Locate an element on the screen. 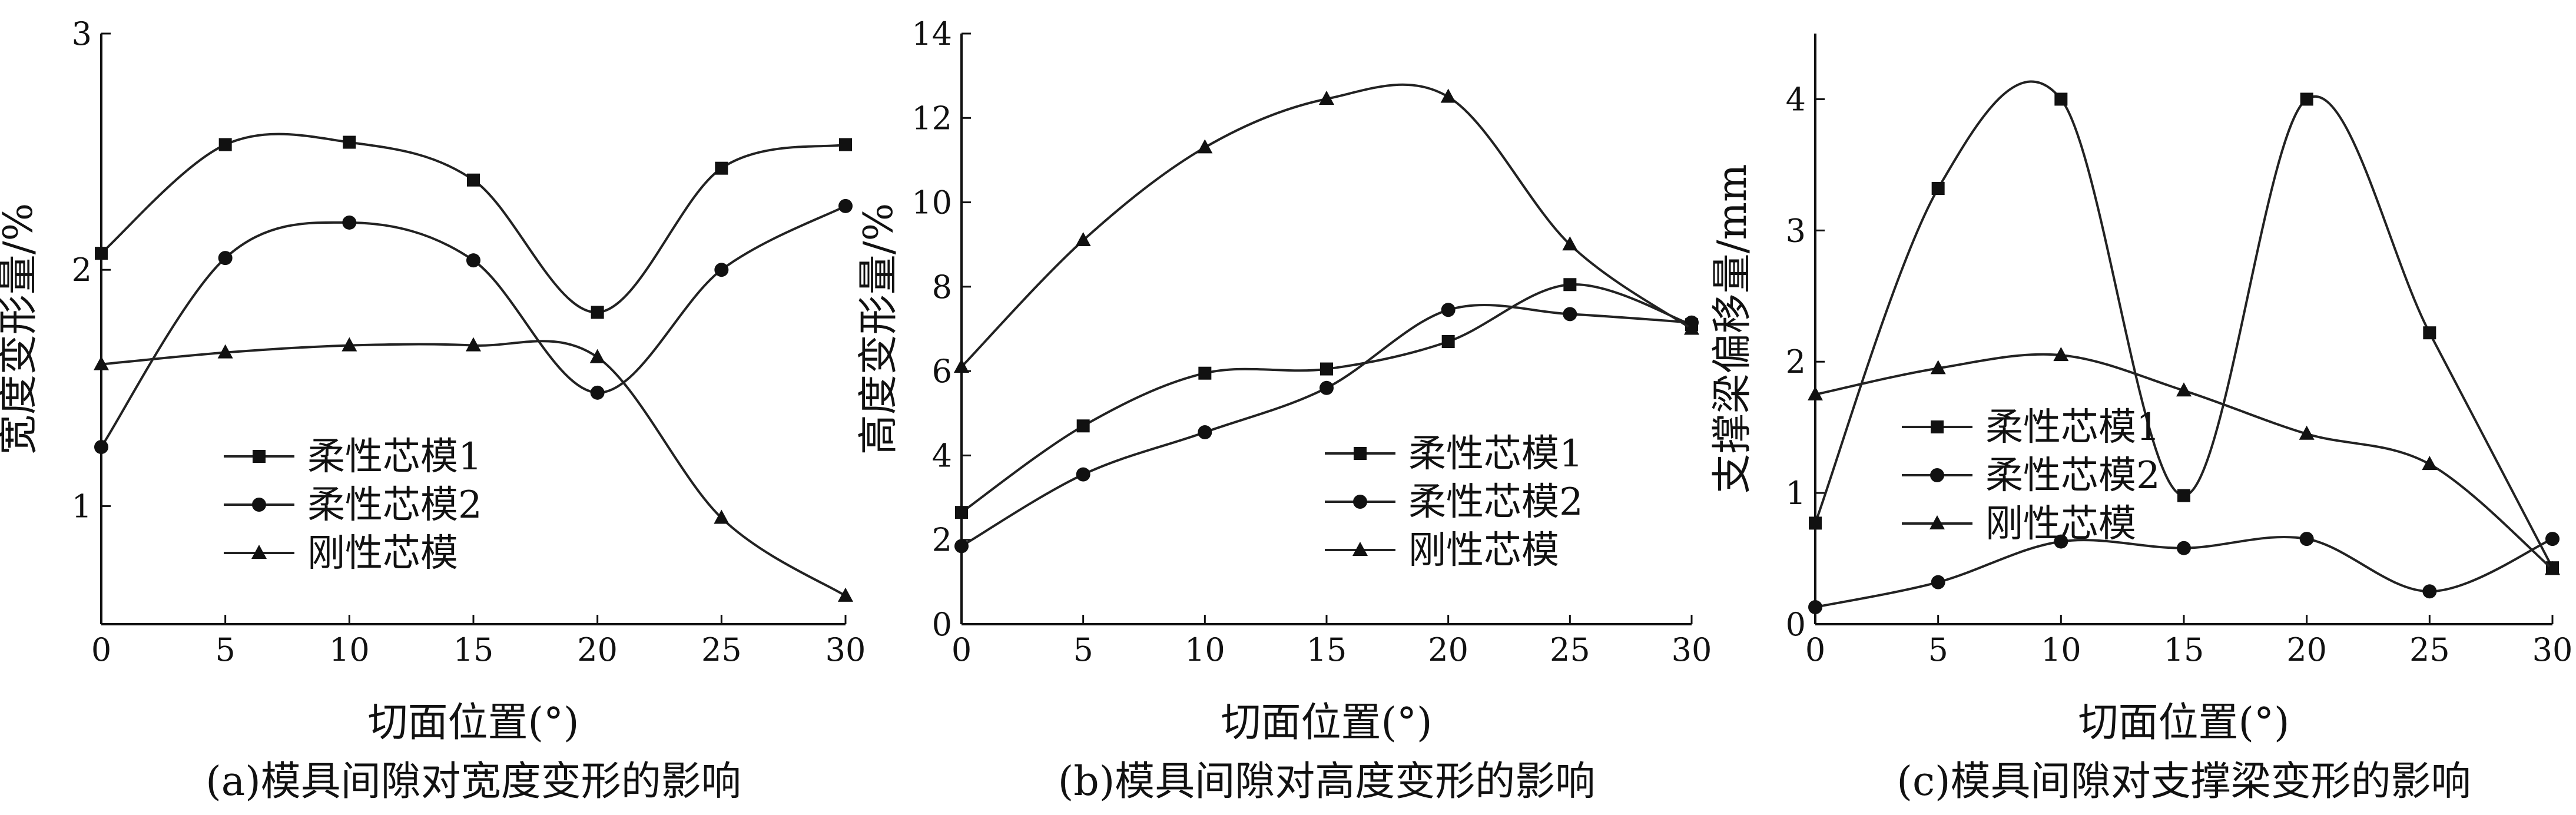 Image resolution: width=2576 pixels, height=815 pixels. y-axis-label: 支撑梁偏移量/mm is located at coordinates (1732, 329).